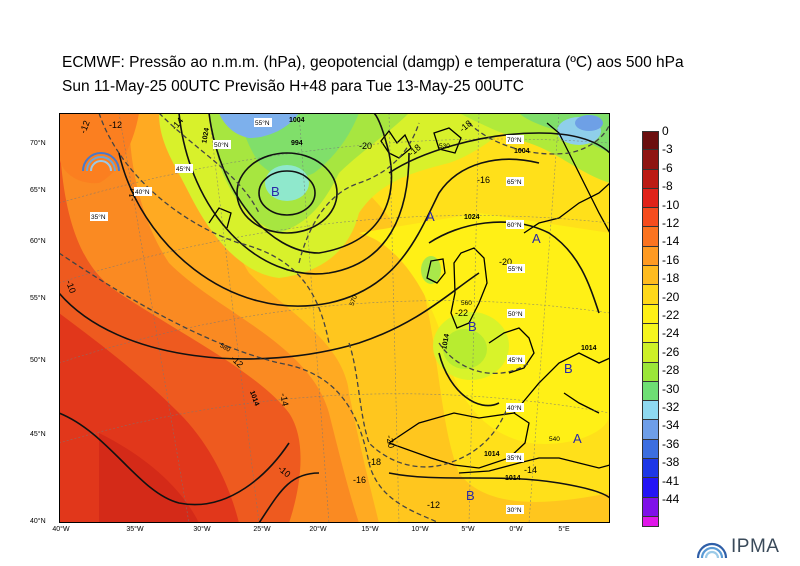  Describe the element at coordinates (667, 167) in the screenshot. I see `colorbar-tick-label: -6` at that location.